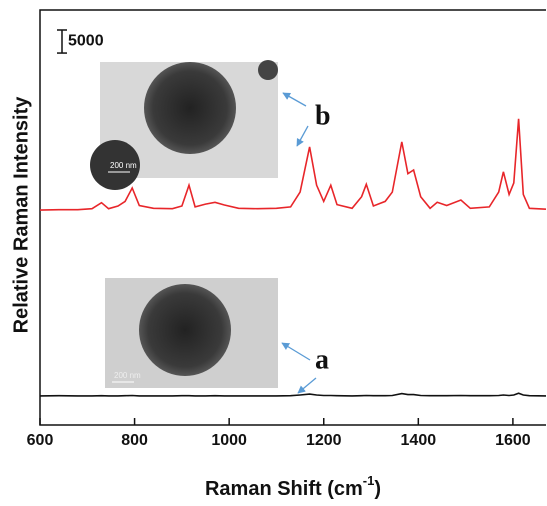  Describe the element at coordinates (86, 41) in the screenshot. I see `scale-bar-label: 5000` at that location.